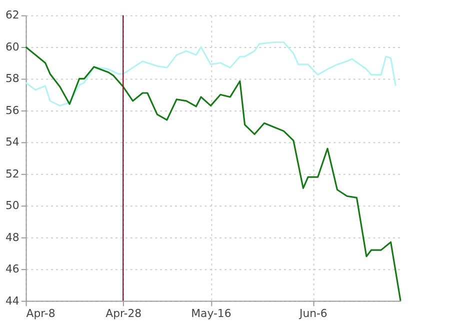 This screenshot has width=461, height=321. Describe the element at coordinates (12, 205) in the screenshot. I see `y-tick-label: 50` at that location.